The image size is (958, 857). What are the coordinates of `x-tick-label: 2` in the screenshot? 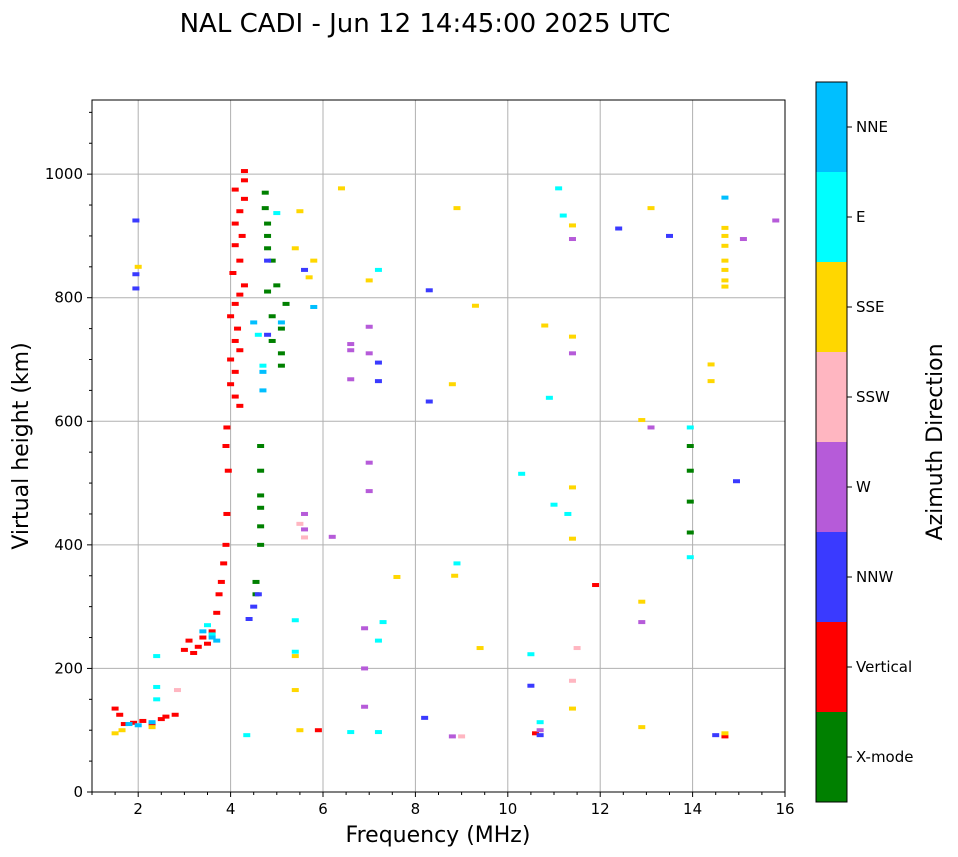 It's located at (138, 809).